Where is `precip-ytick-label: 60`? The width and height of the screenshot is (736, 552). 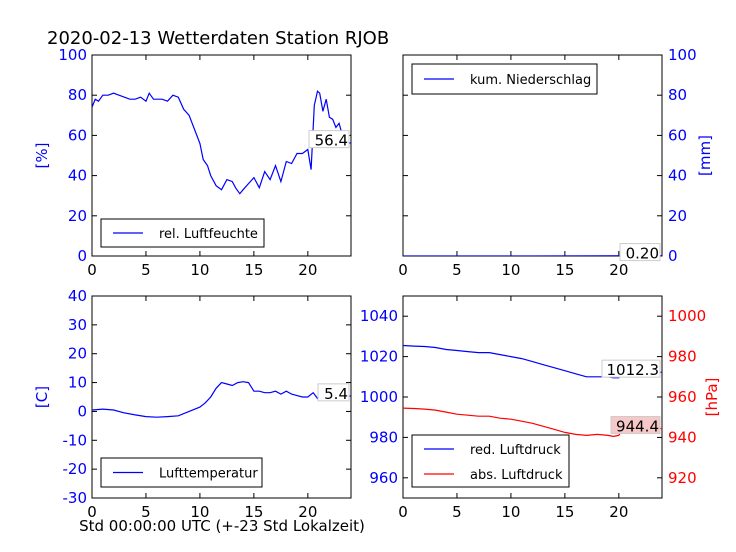 precip-ytick-label: 60 is located at coordinates (677, 135).